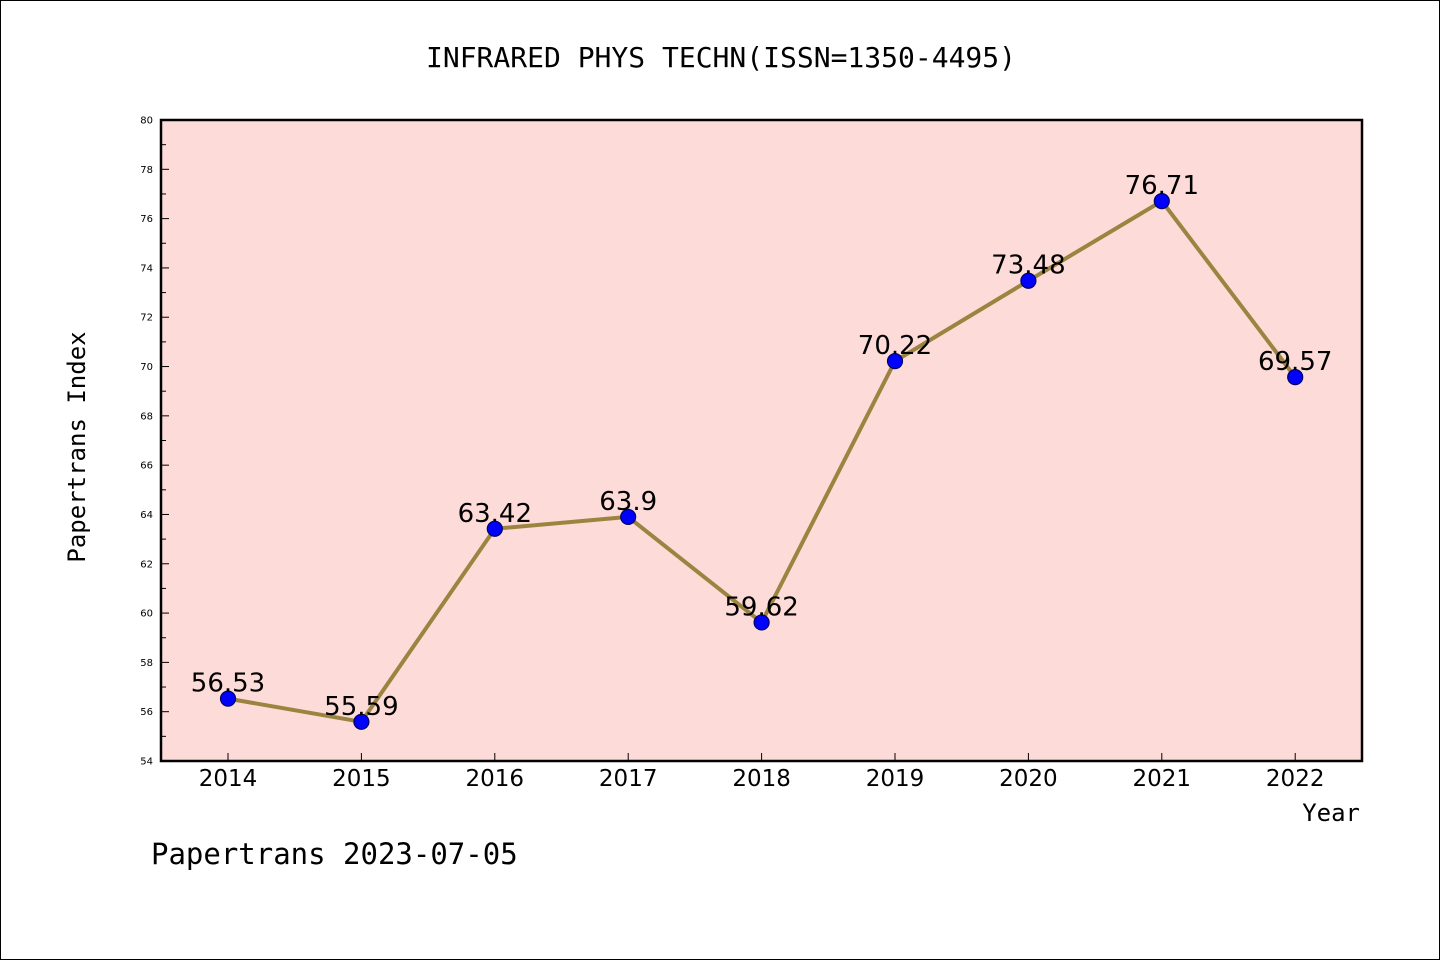 The image size is (1440, 961). I want to click on data-label-2019: 70.22, so click(895, 346).